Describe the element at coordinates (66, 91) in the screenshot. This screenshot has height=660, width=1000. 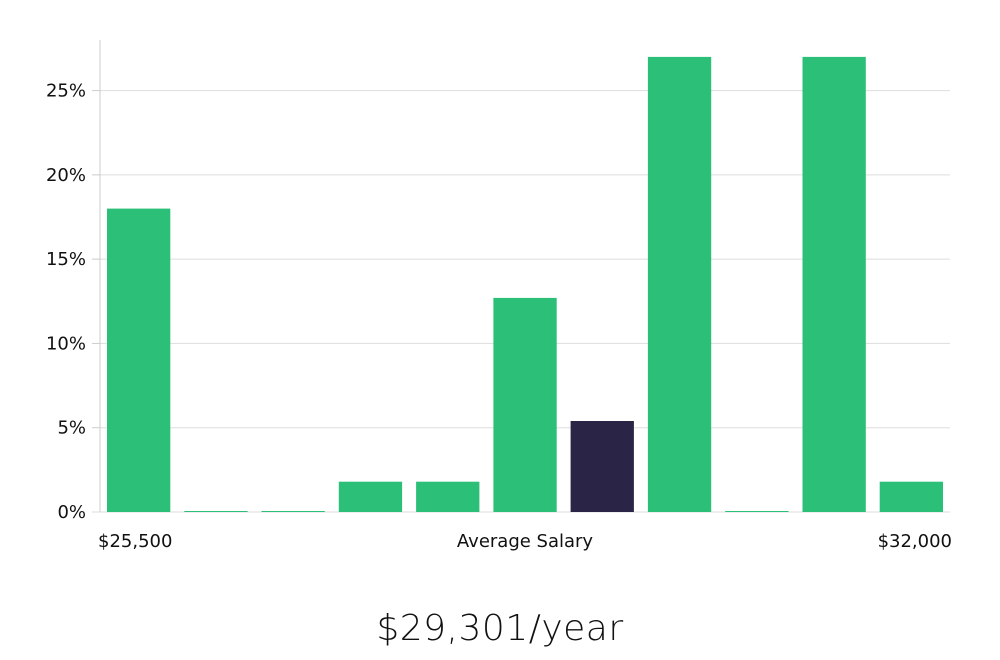
I see `y-tick-label: 25%` at that location.